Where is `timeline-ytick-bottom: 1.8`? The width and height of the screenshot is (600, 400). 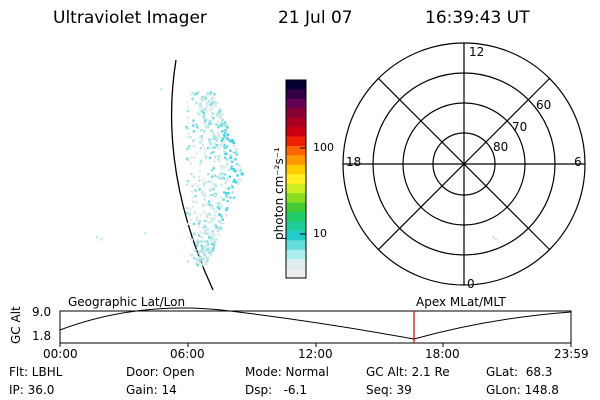
timeline-ytick-bottom: 1.8 is located at coordinates (42, 336).